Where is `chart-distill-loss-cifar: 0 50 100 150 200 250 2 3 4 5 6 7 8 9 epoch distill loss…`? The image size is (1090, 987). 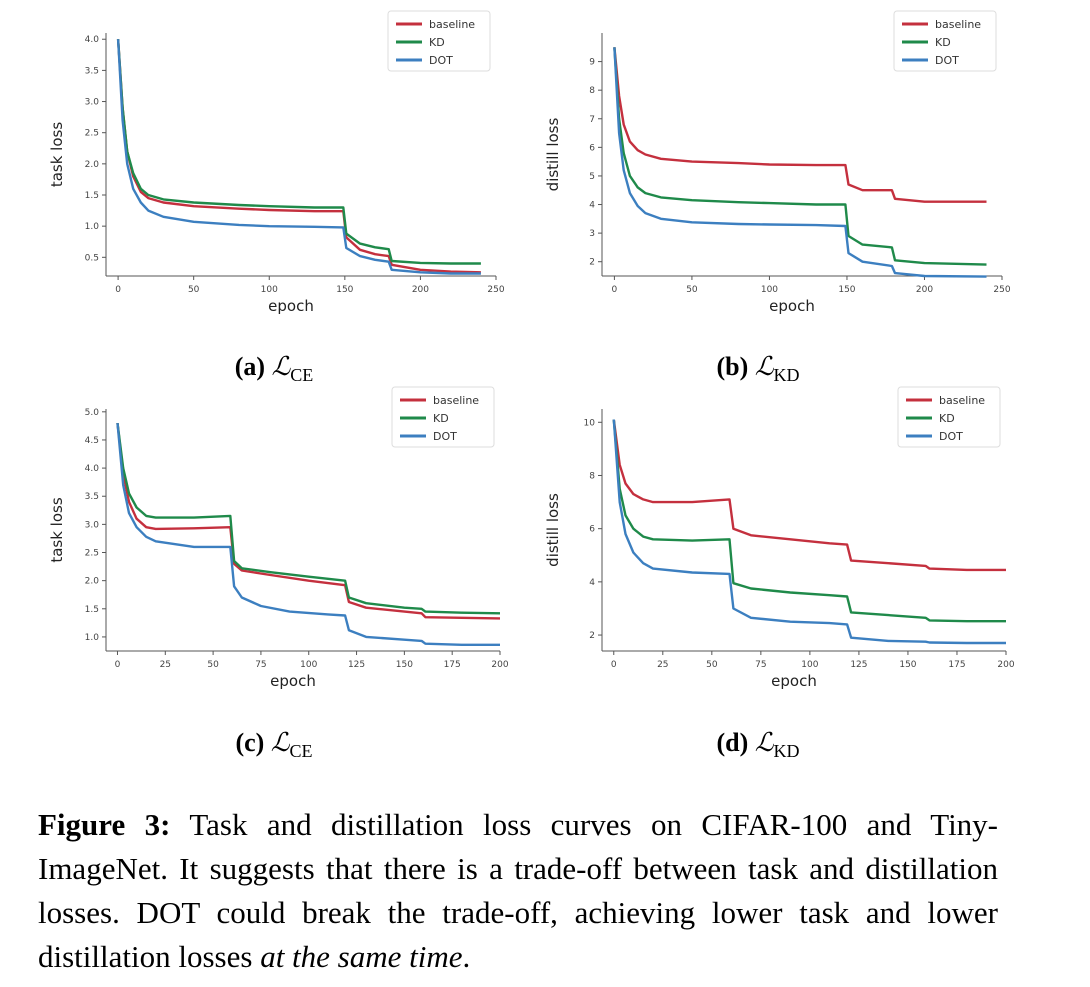 chart-distill-loss-cifar: 0 50 100 150 200 250 2 3 4 5 6 7 8 9 epoch distill loss… is located at coordinates (777, 162).